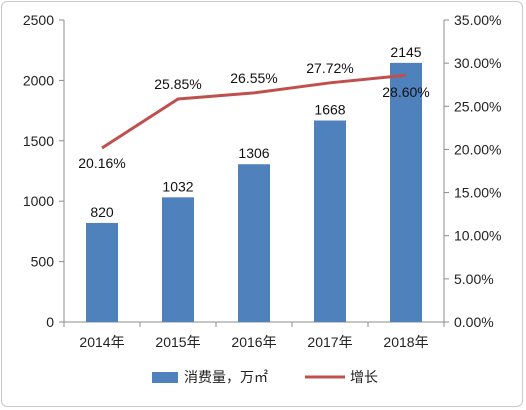 The width and height of the screenshot is (526, 410). What do you see at coordinates (253, 78) in the screenshot?
I see `growth-value-label: 26.55%` at bounding box center [253, 78].